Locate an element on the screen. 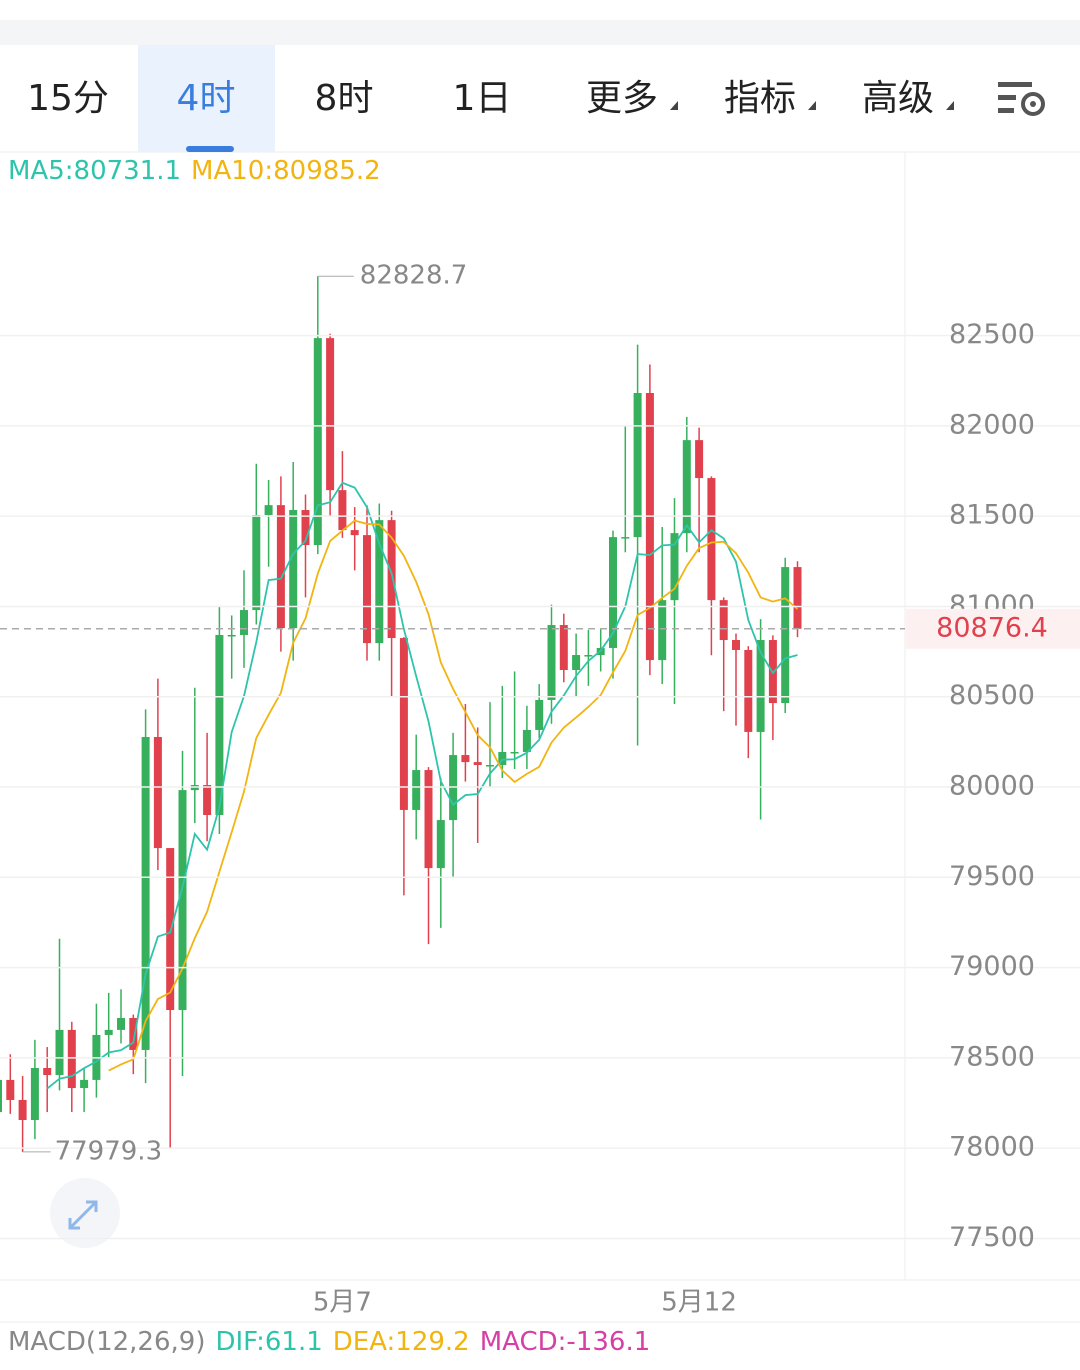  y-tick-label: 80000 is located at coordinates (992, 786).